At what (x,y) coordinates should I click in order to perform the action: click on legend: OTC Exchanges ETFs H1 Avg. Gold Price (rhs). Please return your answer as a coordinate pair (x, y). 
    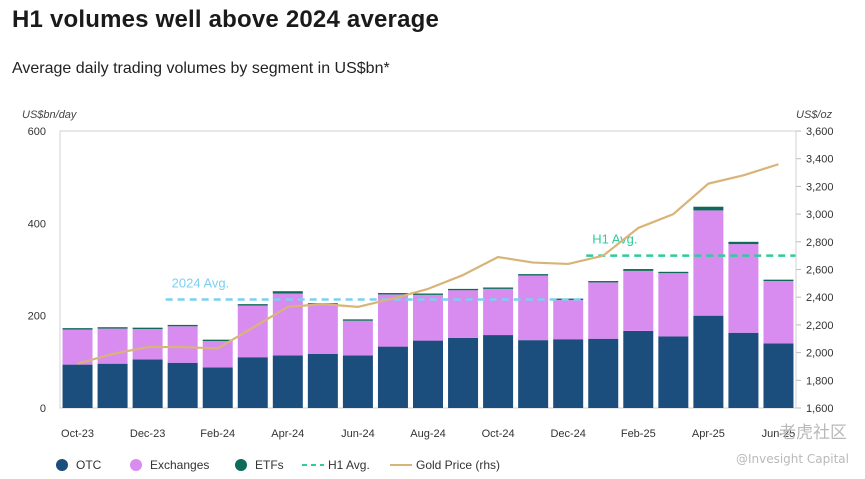
    Looking at the image, I should click on (278, 465).